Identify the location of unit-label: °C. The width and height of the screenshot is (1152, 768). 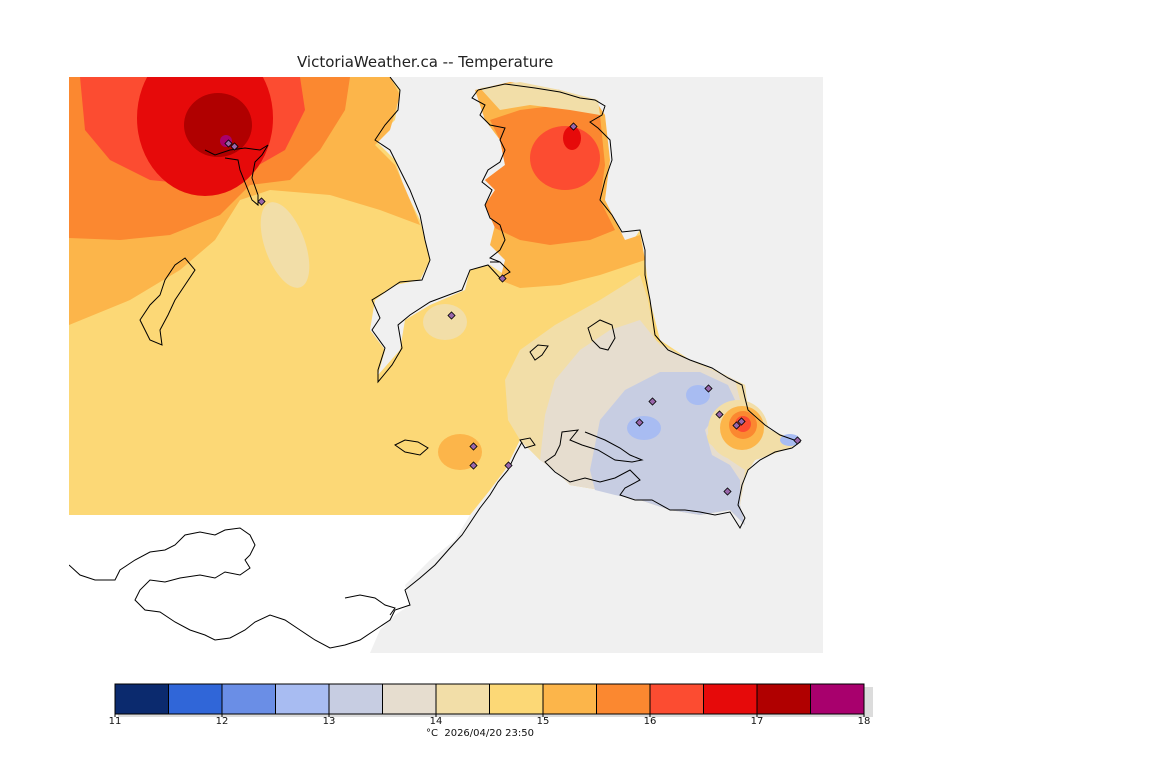
(432, 733).